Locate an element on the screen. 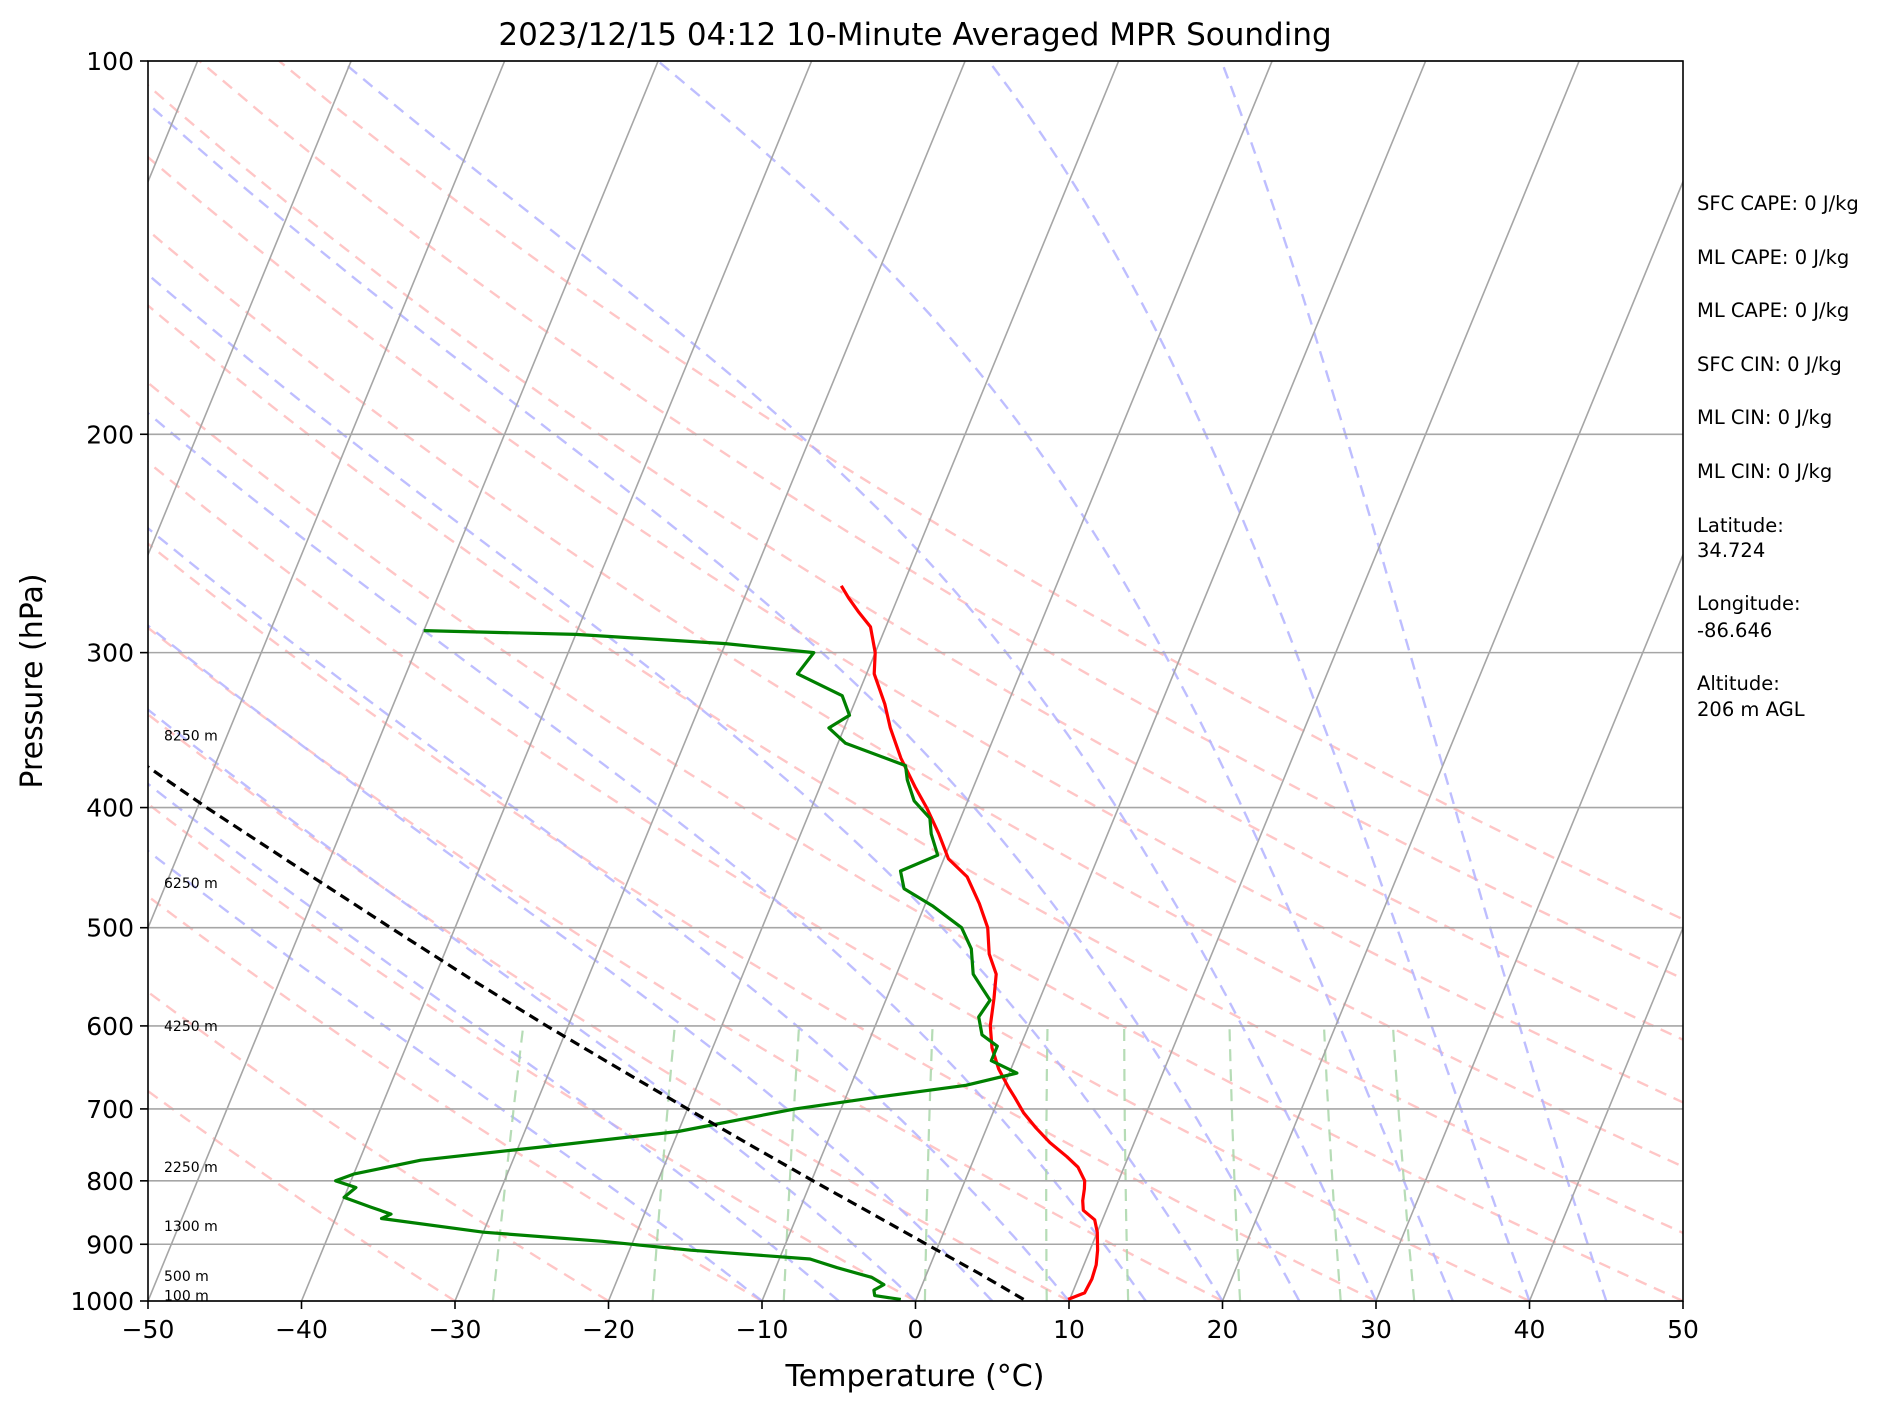 The height and width of the screenshot is (1406, 1893). x-axis-ticks: −50 −40 −30 −20 −10 0 10 20 30 40 50 is located at coordinates (910, 1322).